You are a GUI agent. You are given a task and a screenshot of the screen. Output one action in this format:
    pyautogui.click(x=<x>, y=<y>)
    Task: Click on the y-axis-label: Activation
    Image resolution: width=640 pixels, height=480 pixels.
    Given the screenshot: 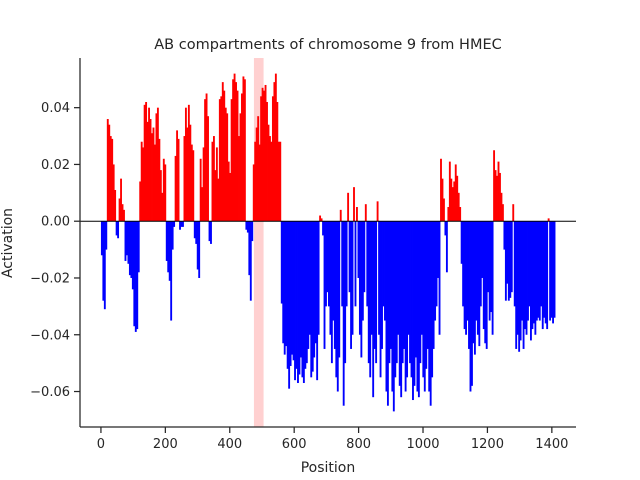 What is the action you would take?
    pyautogui.click(x=8, y=243)
    